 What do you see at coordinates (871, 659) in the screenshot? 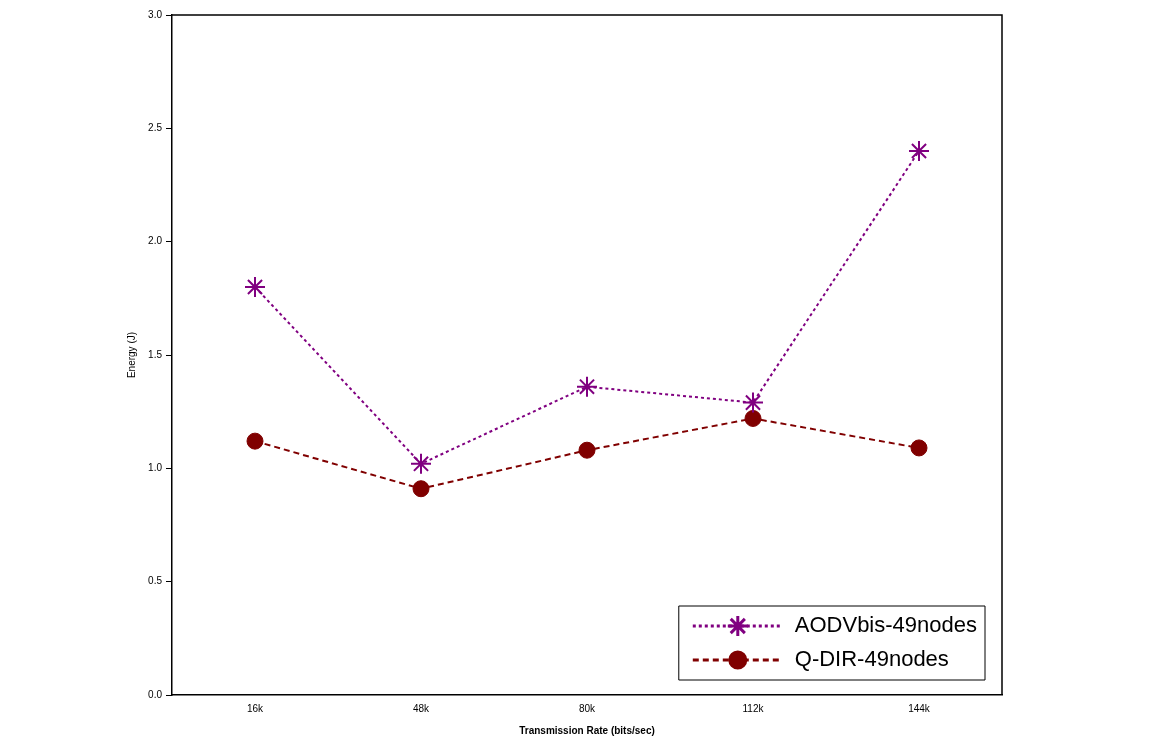
I see `legend-label: Q-DIR-49nodes` at bounding box center [871, 659].